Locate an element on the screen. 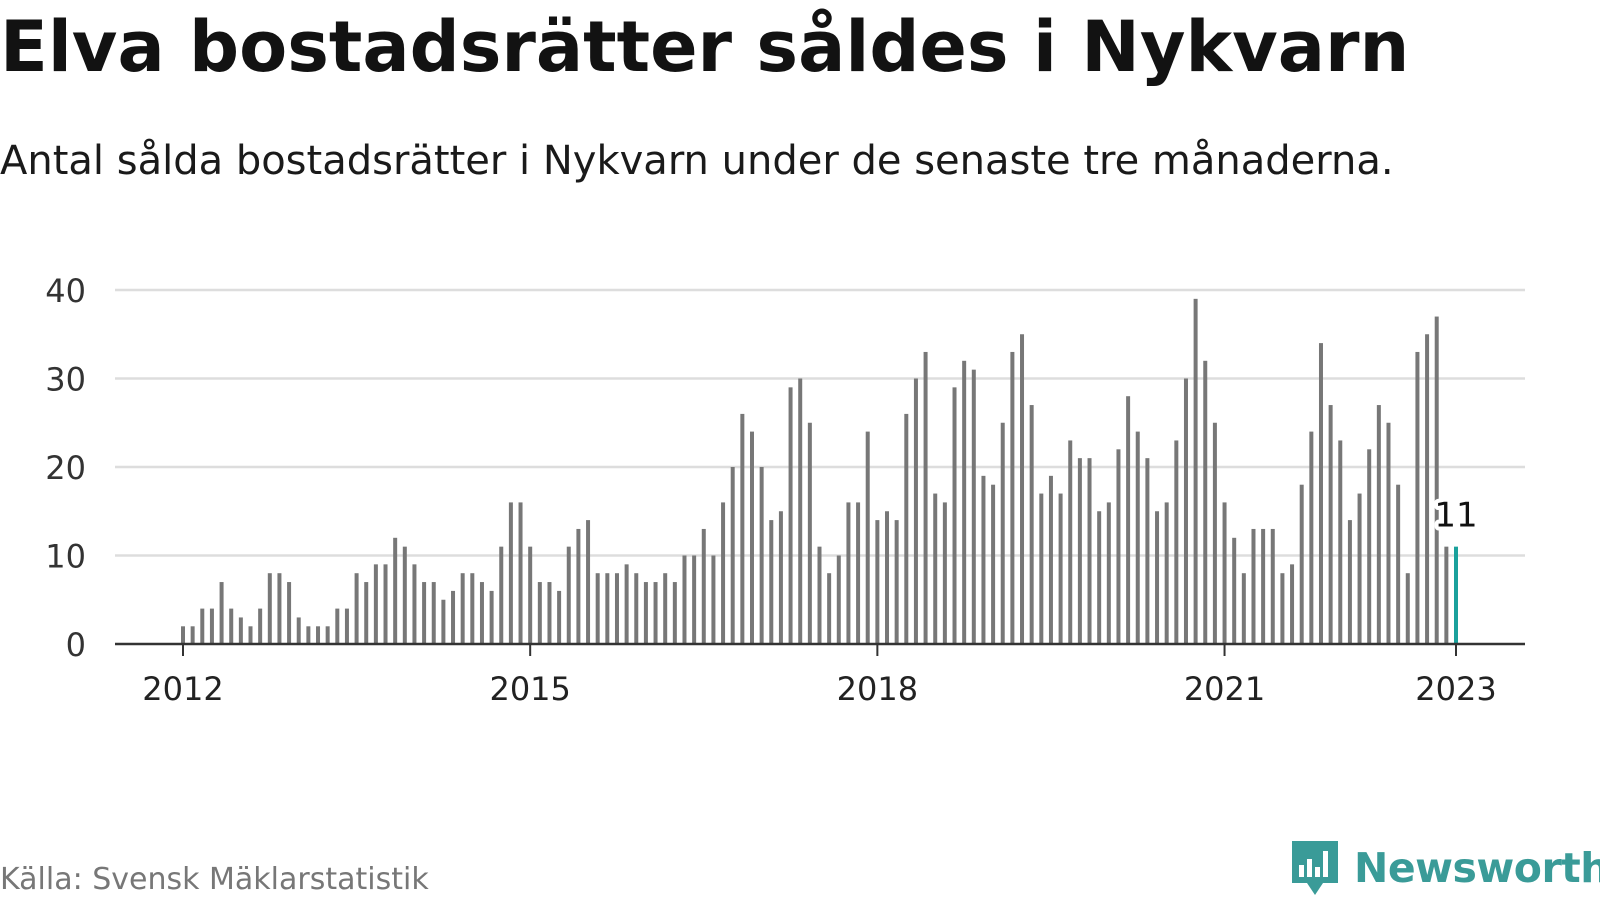  chart-title: Elva bostadsrätter såldes i Nykvarn is located at coordinates (705, 47).